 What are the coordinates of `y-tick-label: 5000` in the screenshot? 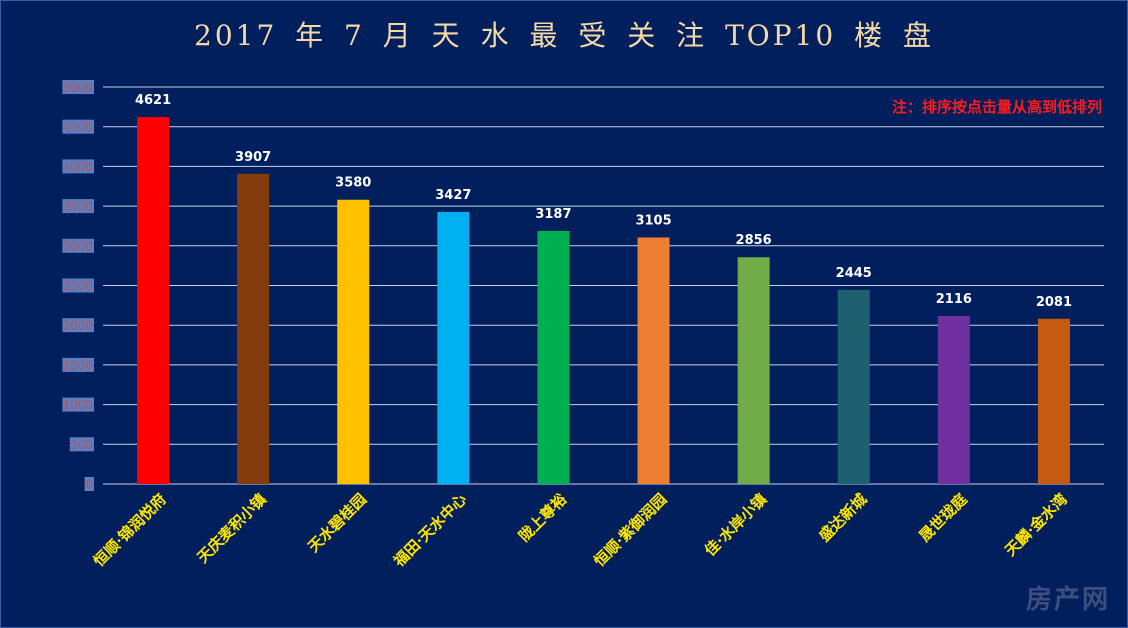 It's located at (77, 88).